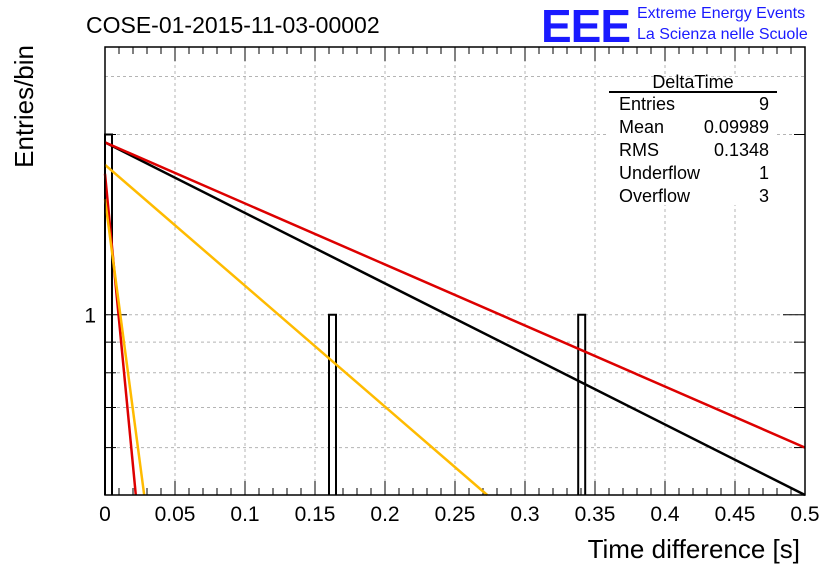 Image resolution: width=836 pixels, height=572 pixels. What do you see at coordinates (455, 514) in the screenshot?
I see `x-tick-label: 0.25` at bounding box center [455, 514].